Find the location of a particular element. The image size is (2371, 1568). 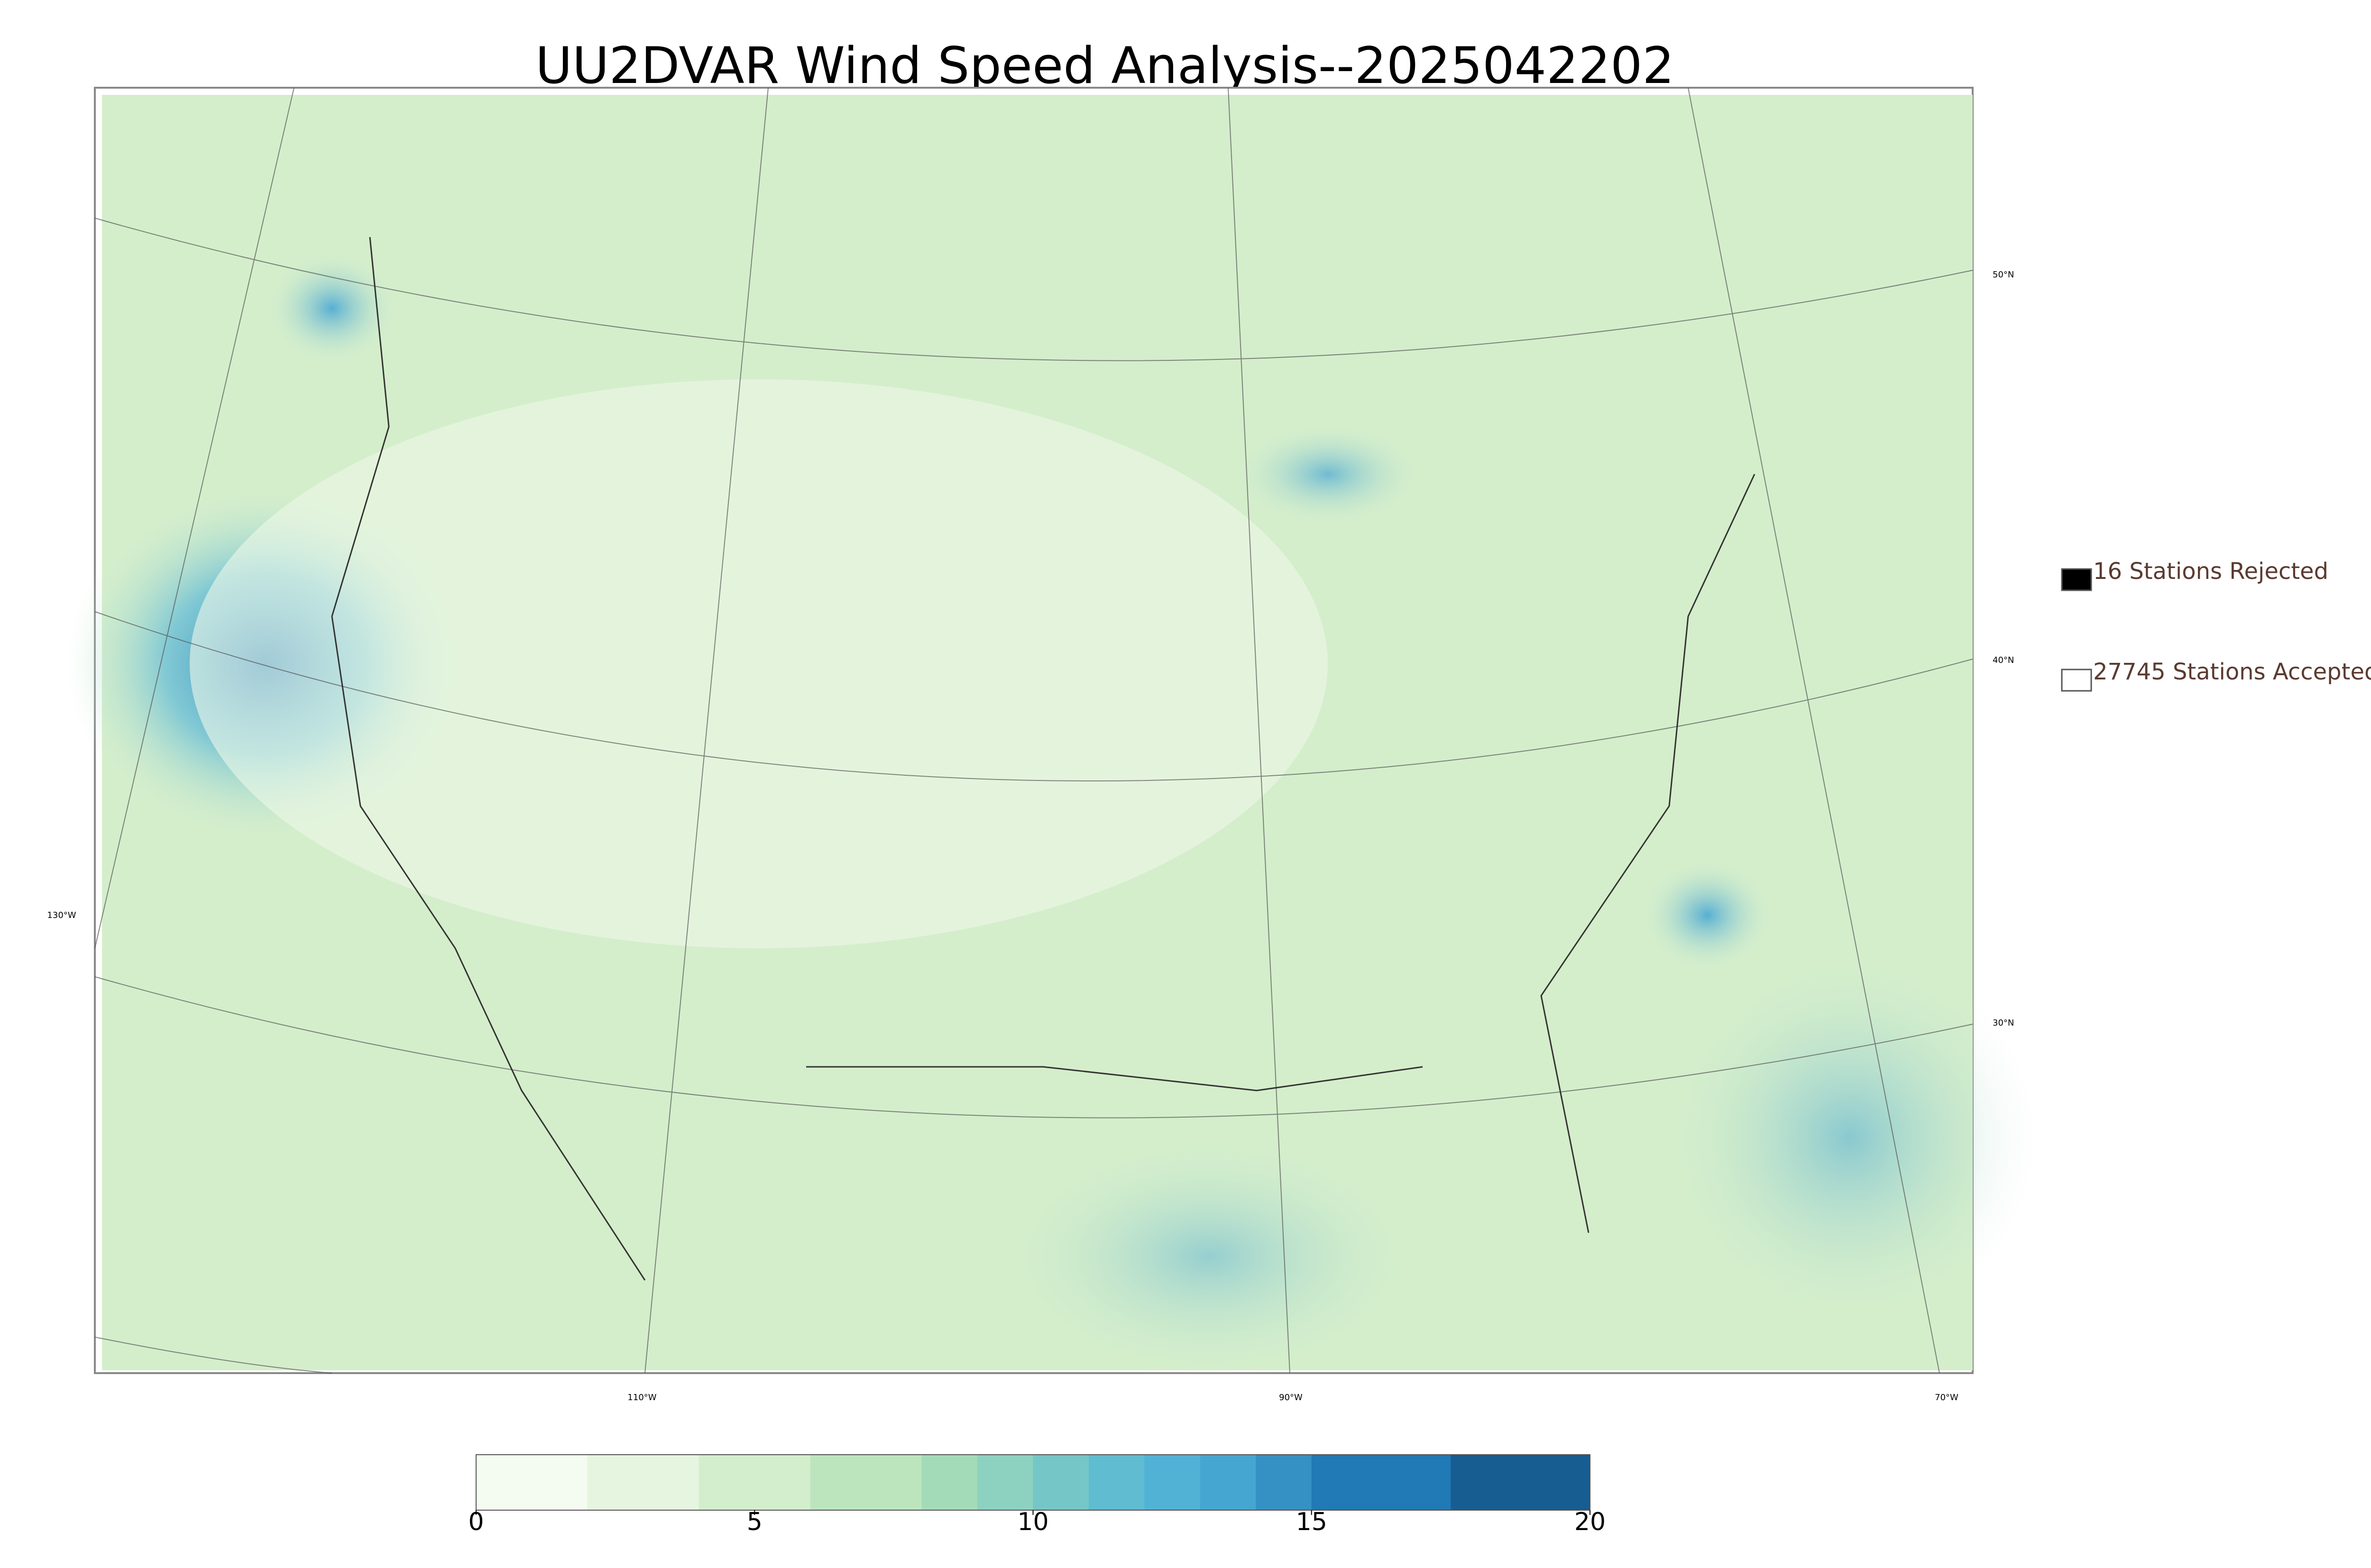

title: UU2DVAR Wind Speed Analysis--2025042202 is located at coordinates (1104, 66).